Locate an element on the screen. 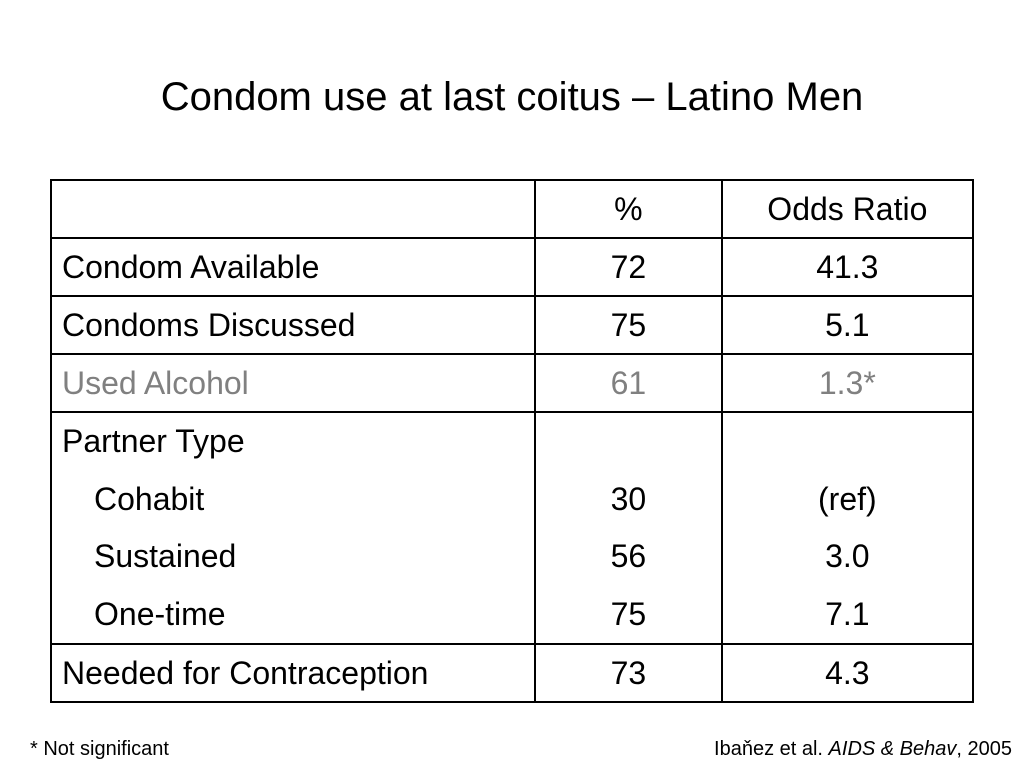 The width and height of the screenshot is (1024, 768). row-percent: 72 is located at coordinates (628, 267).